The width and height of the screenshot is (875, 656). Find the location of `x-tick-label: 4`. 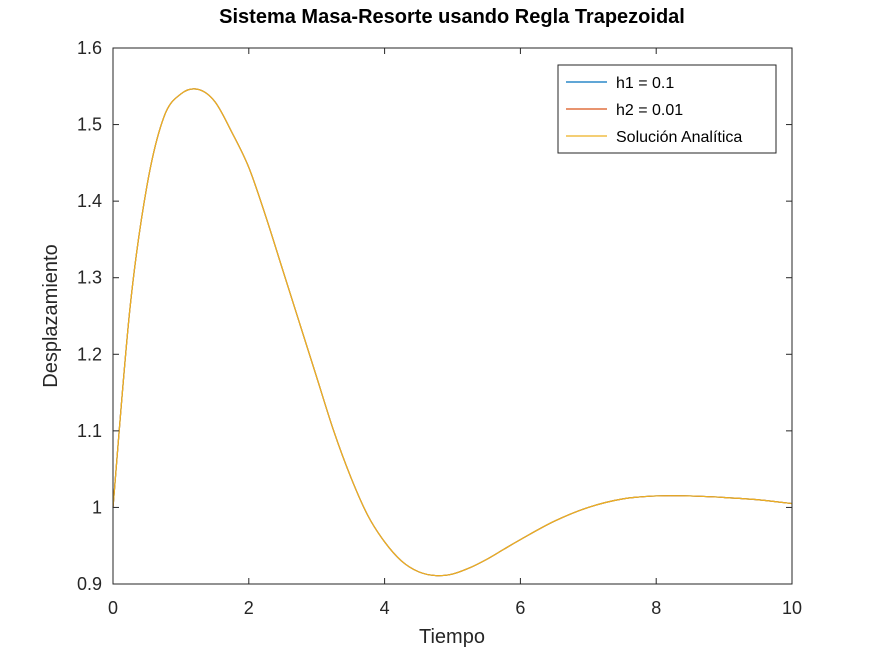

x-tick-label: 4 is located at coordinates (385, 608).